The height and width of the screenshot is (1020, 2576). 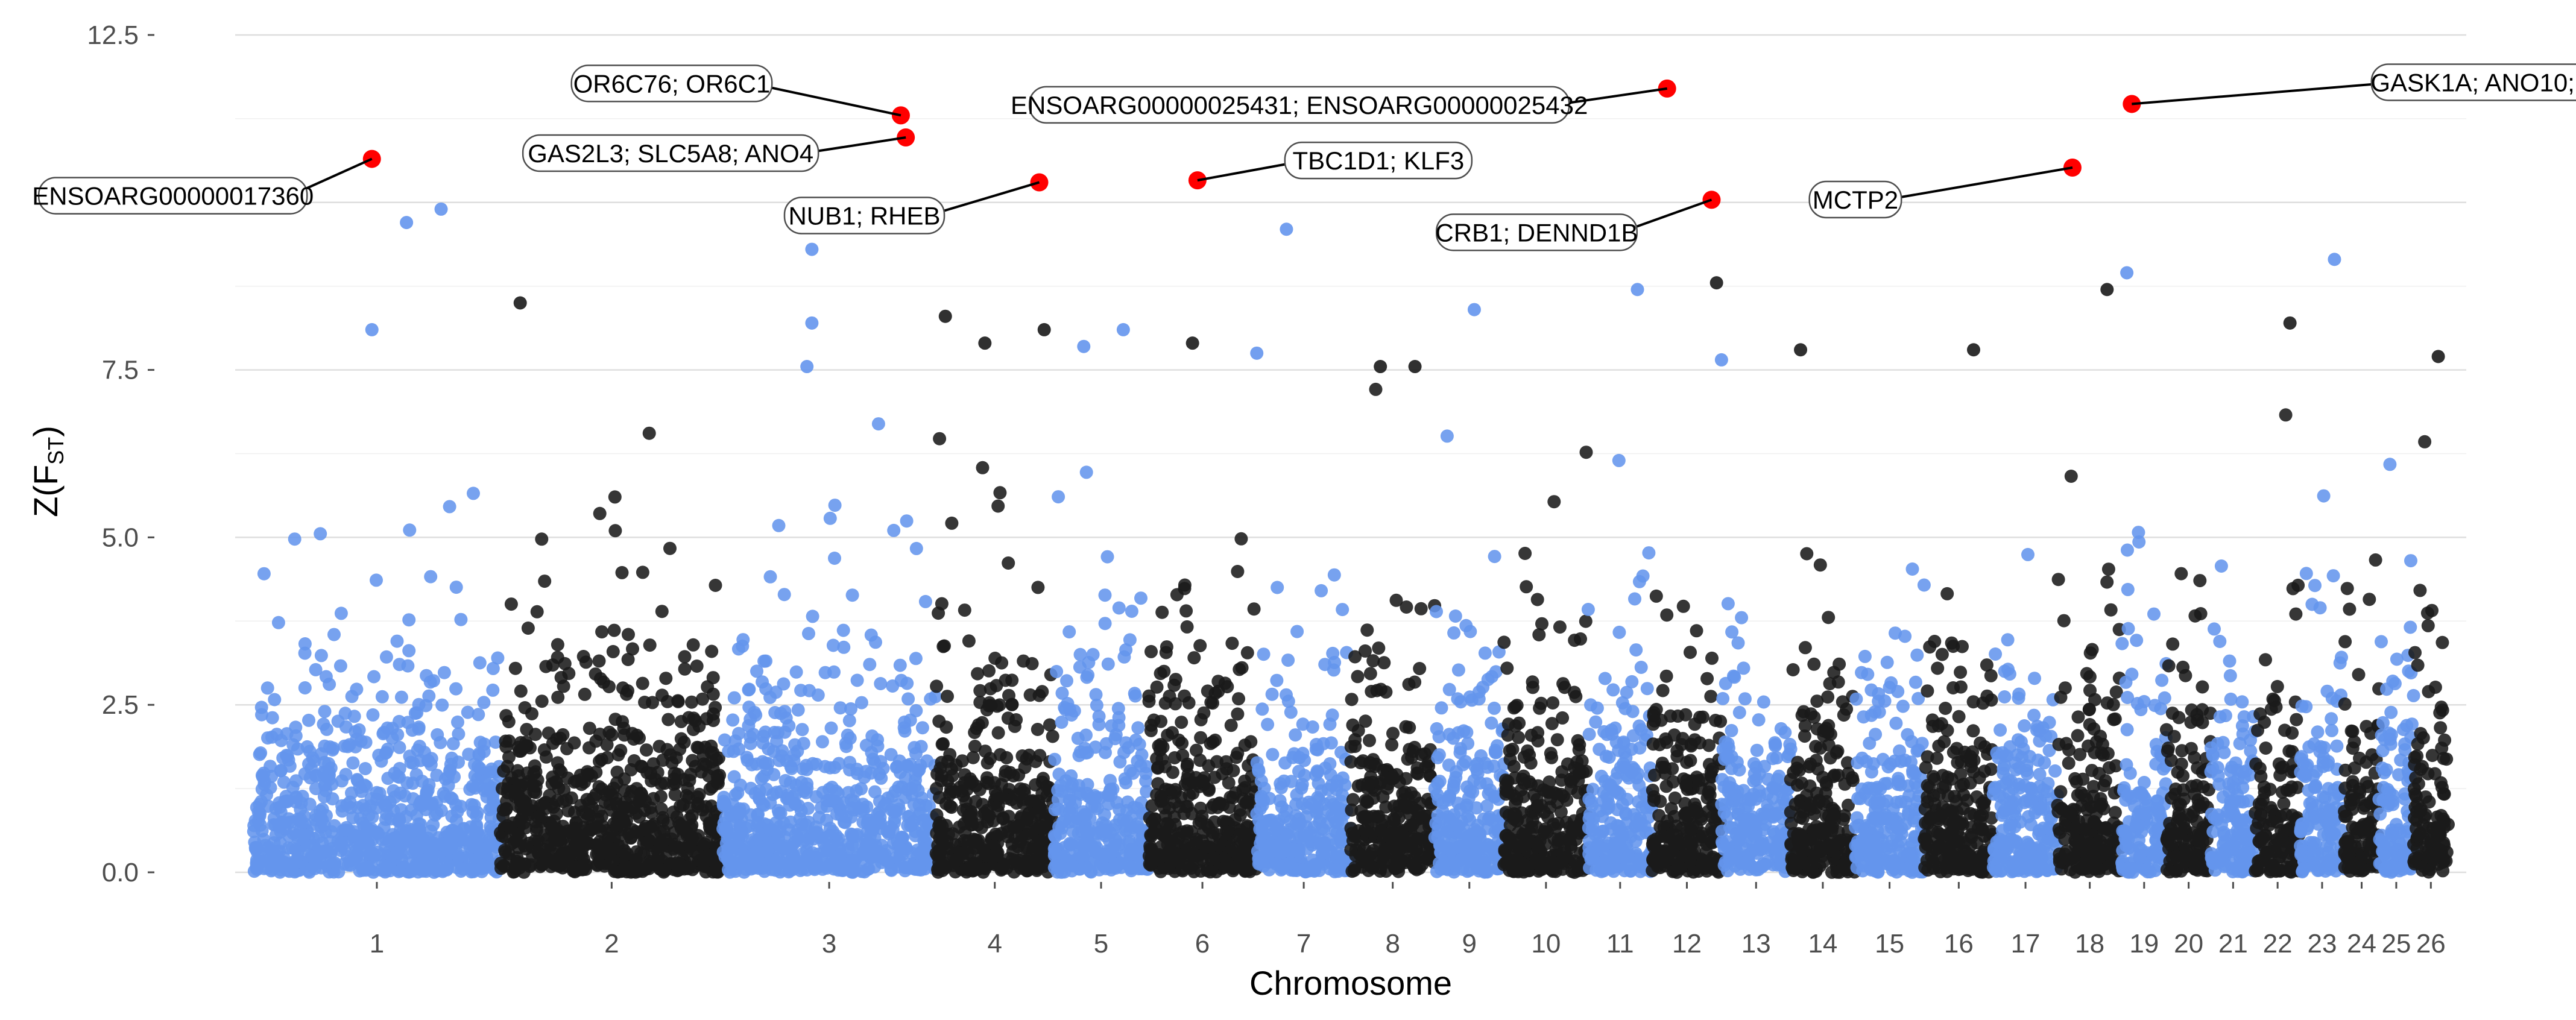 I want to click on x-tick-label: 26, so click(x=2431, y=944).